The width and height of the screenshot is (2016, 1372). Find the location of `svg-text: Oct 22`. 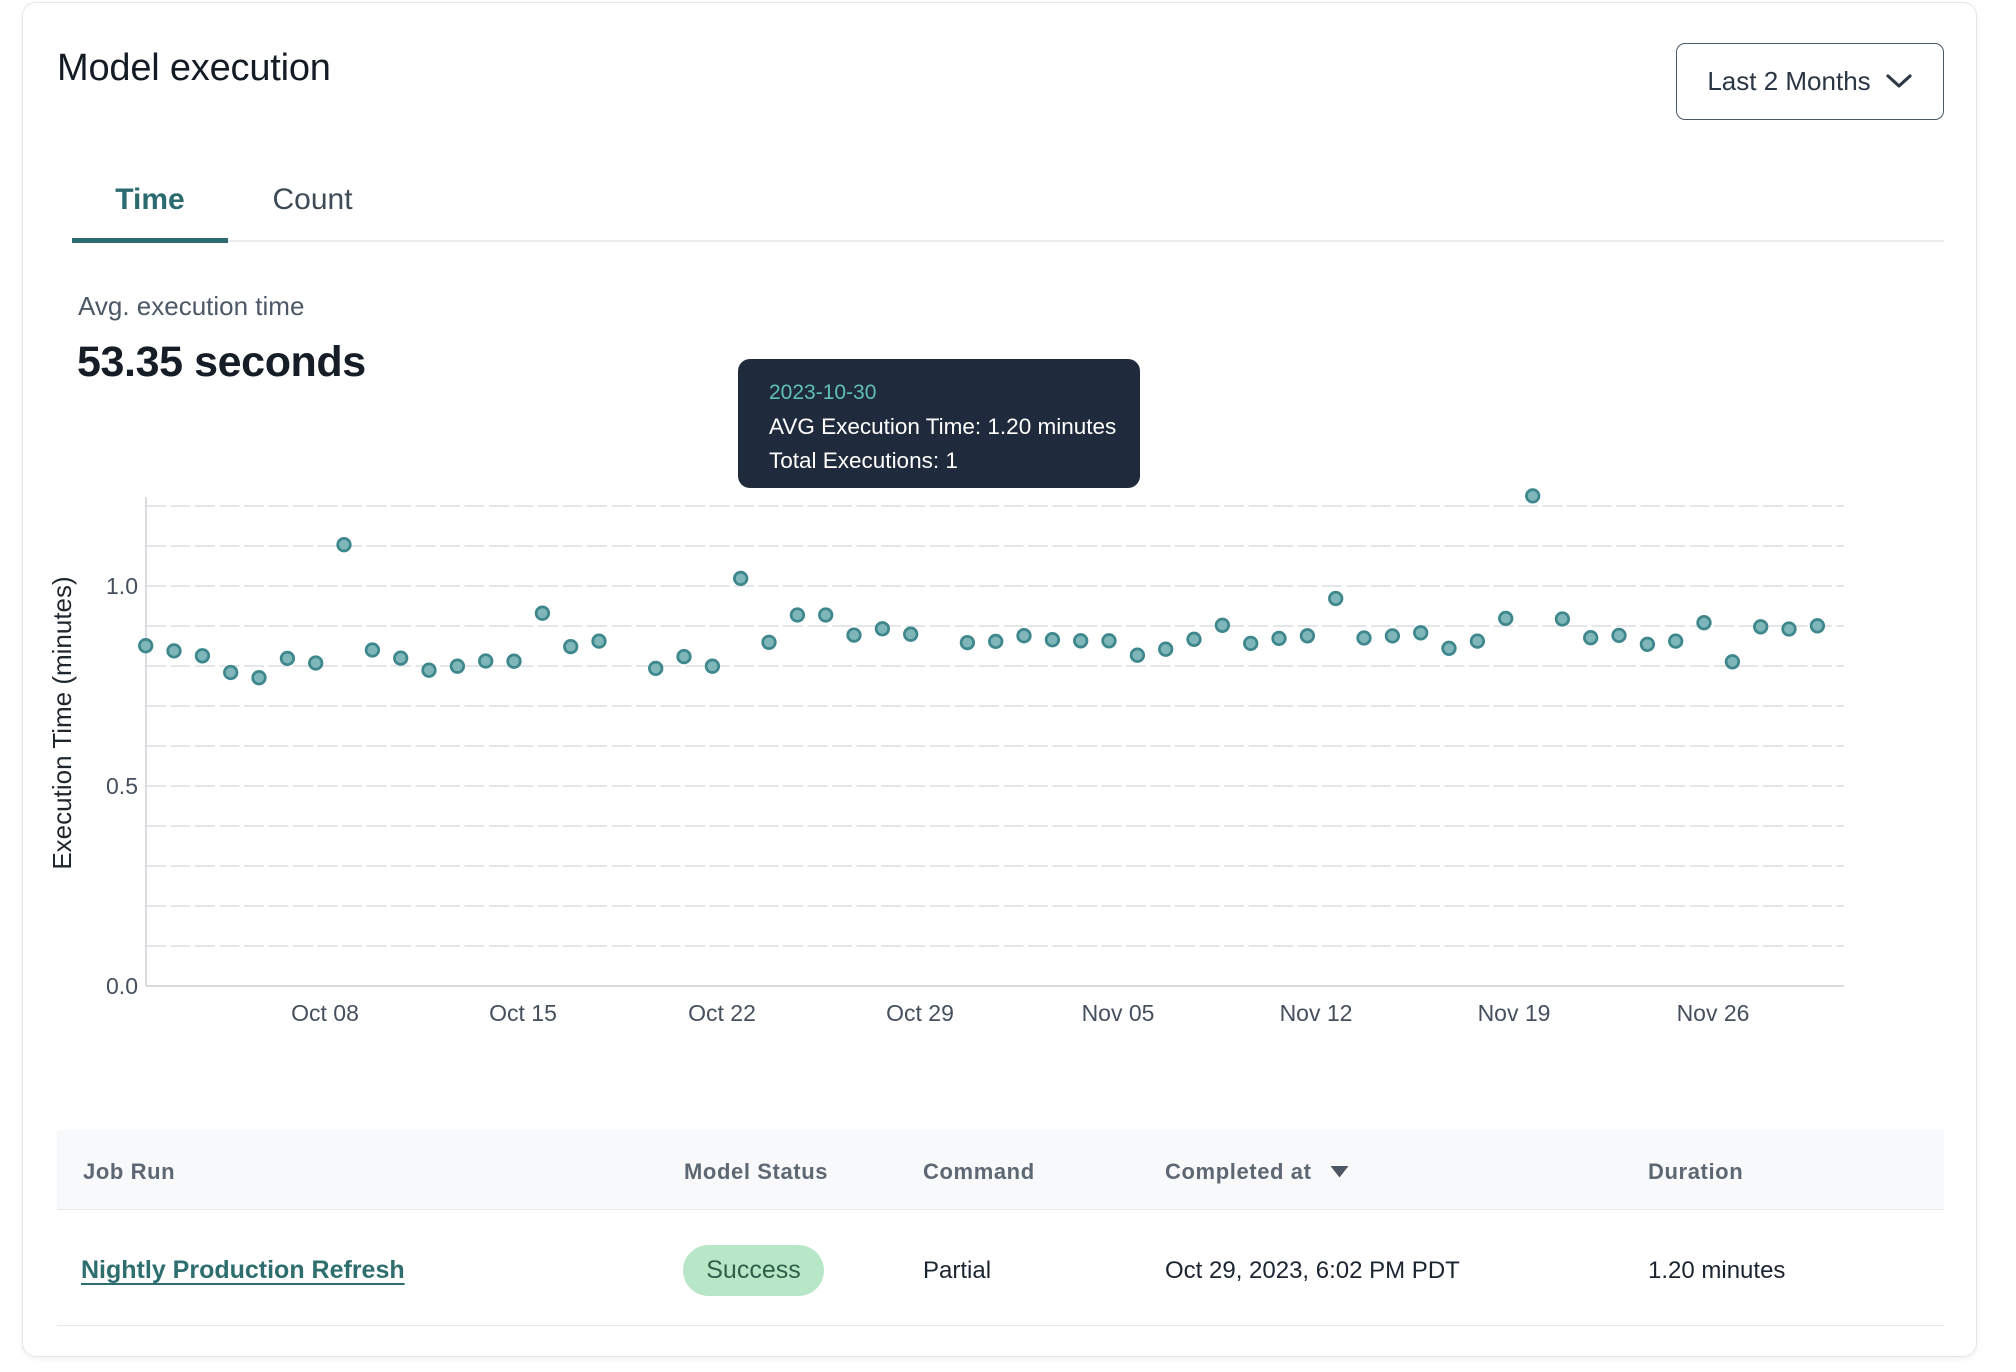

svg-text: Oct 22 is located at coordinates (722, 1013).